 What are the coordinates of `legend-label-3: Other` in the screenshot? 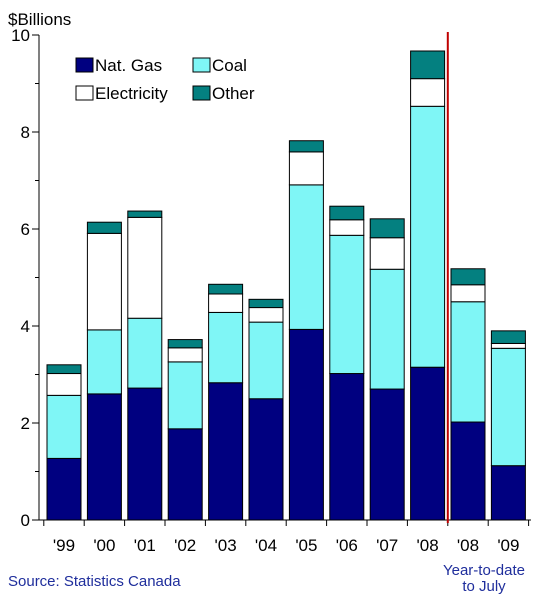 It's located at (233, 93).